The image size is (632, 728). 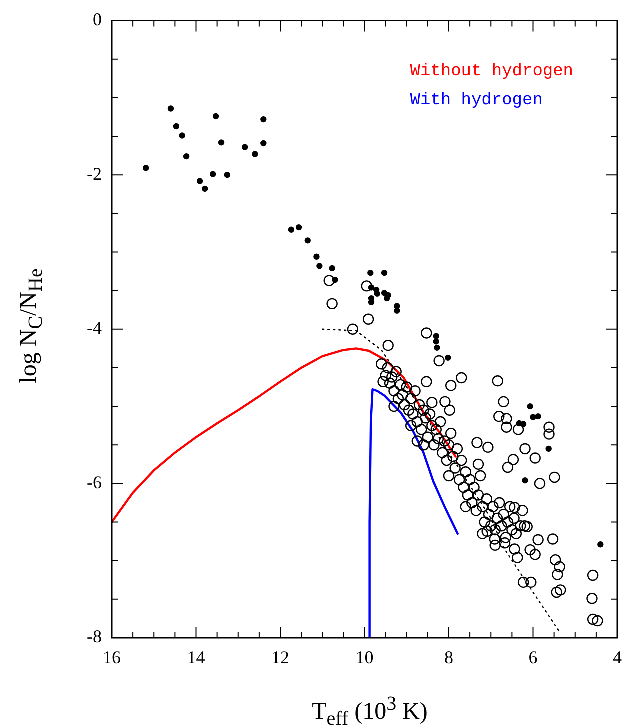 What do you see at coordinates (97, 20) in the screenshot?
I see `y-tick-label: 0` at bounding box center [97, 20].